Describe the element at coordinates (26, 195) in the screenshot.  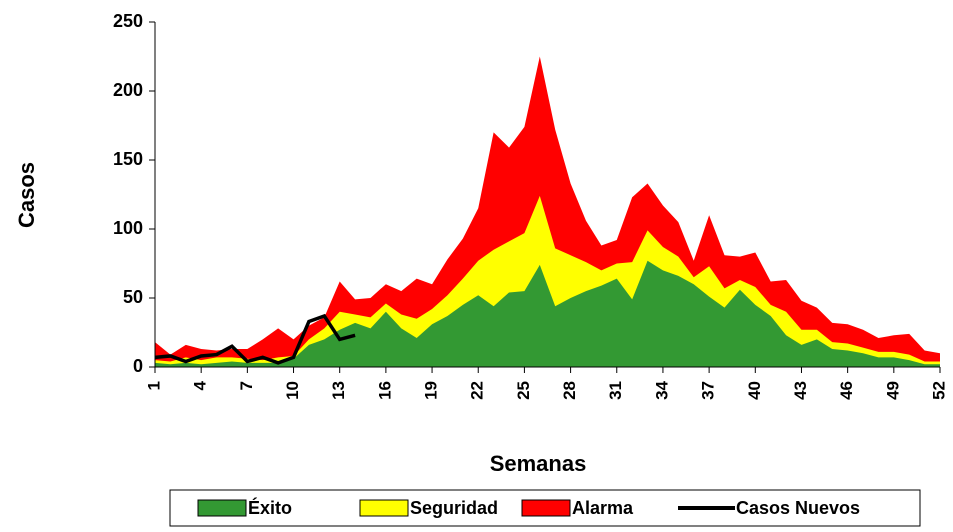
I see `y-axis-label: Casos` at that location.